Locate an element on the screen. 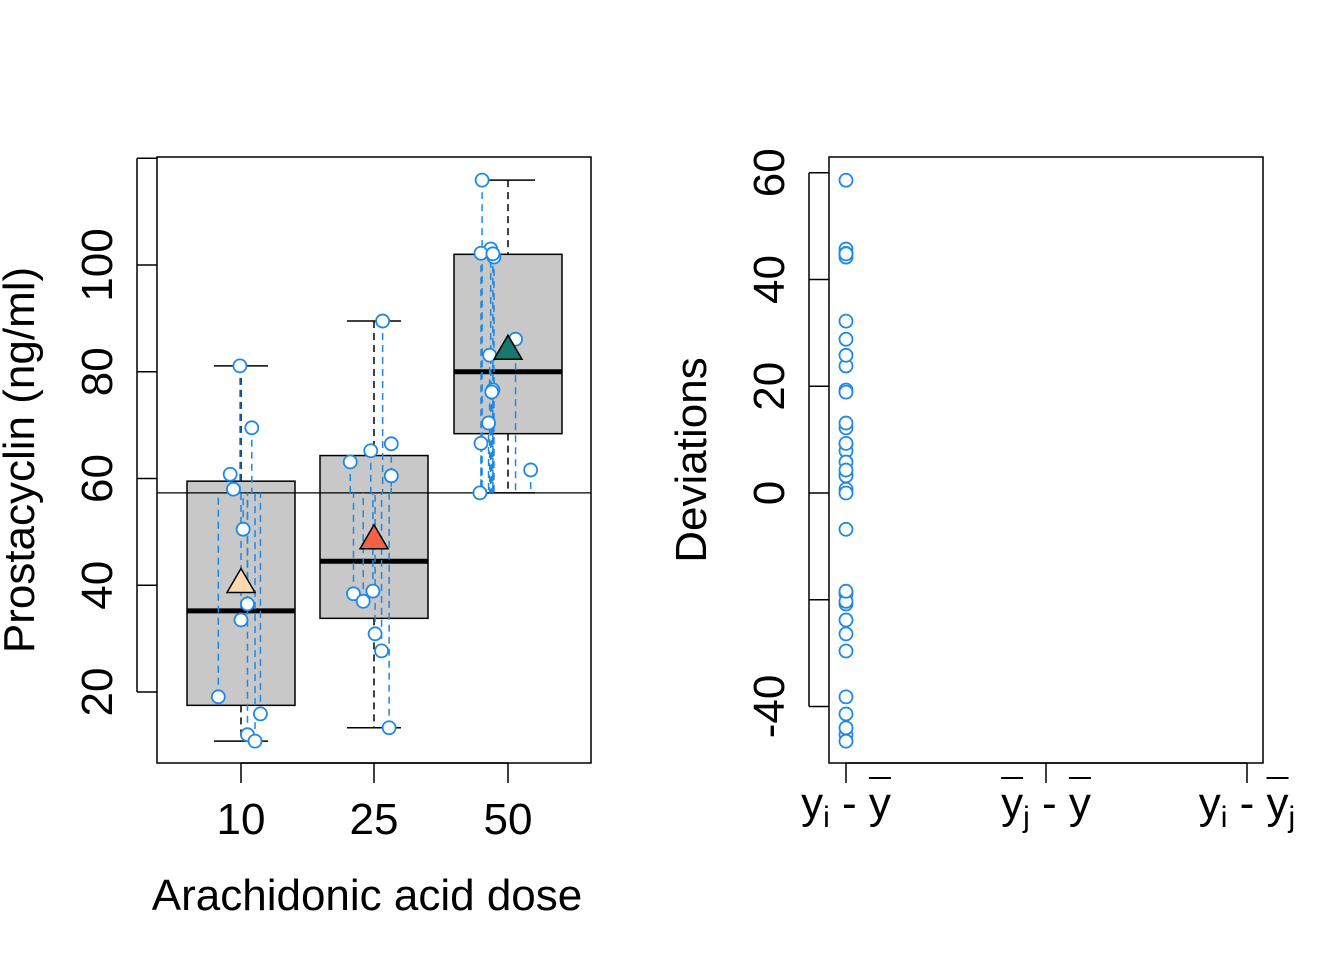 This screenshot has width=1344, height=960. term-right: yj is located at coordinates (1281, 806).